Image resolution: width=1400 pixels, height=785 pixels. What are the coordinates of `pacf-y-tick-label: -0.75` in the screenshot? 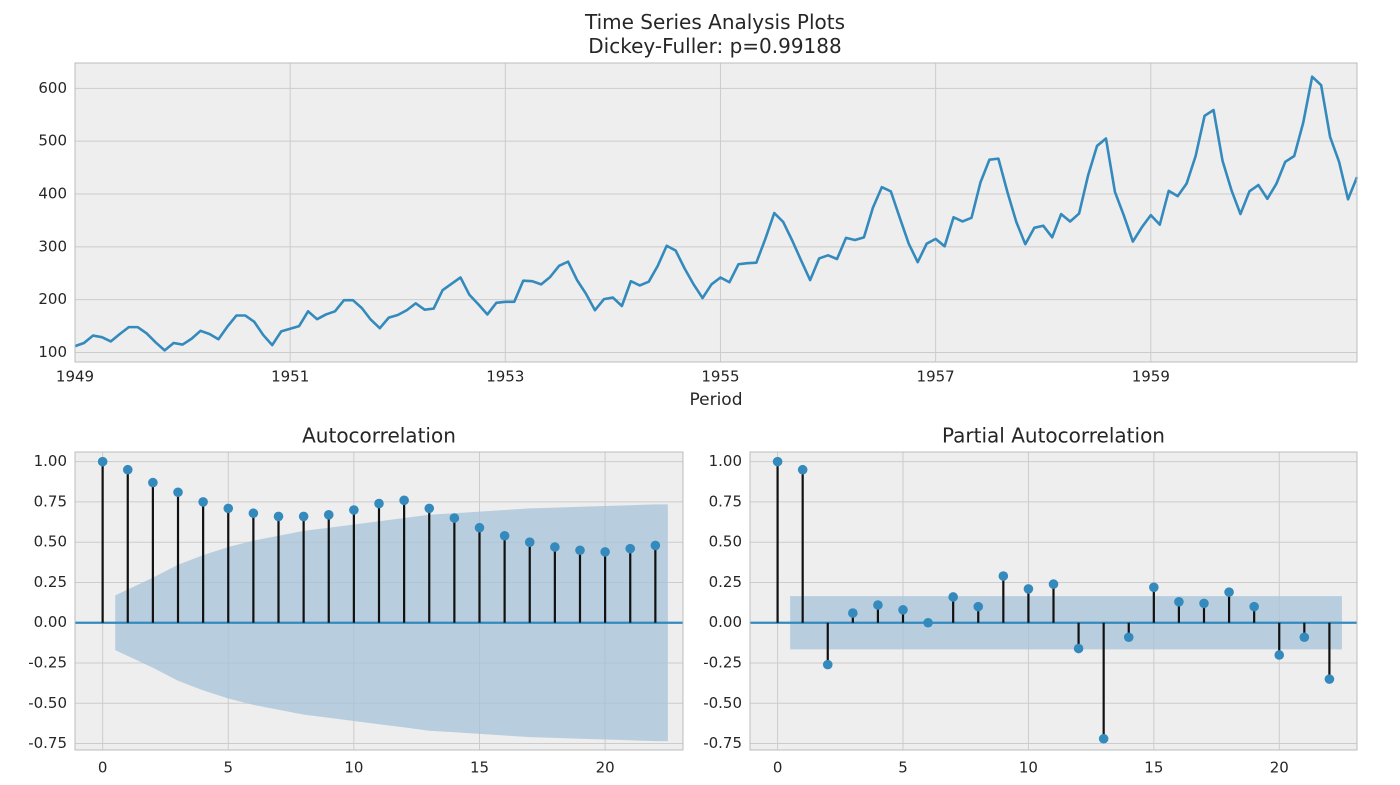 It's located at (722, 743).